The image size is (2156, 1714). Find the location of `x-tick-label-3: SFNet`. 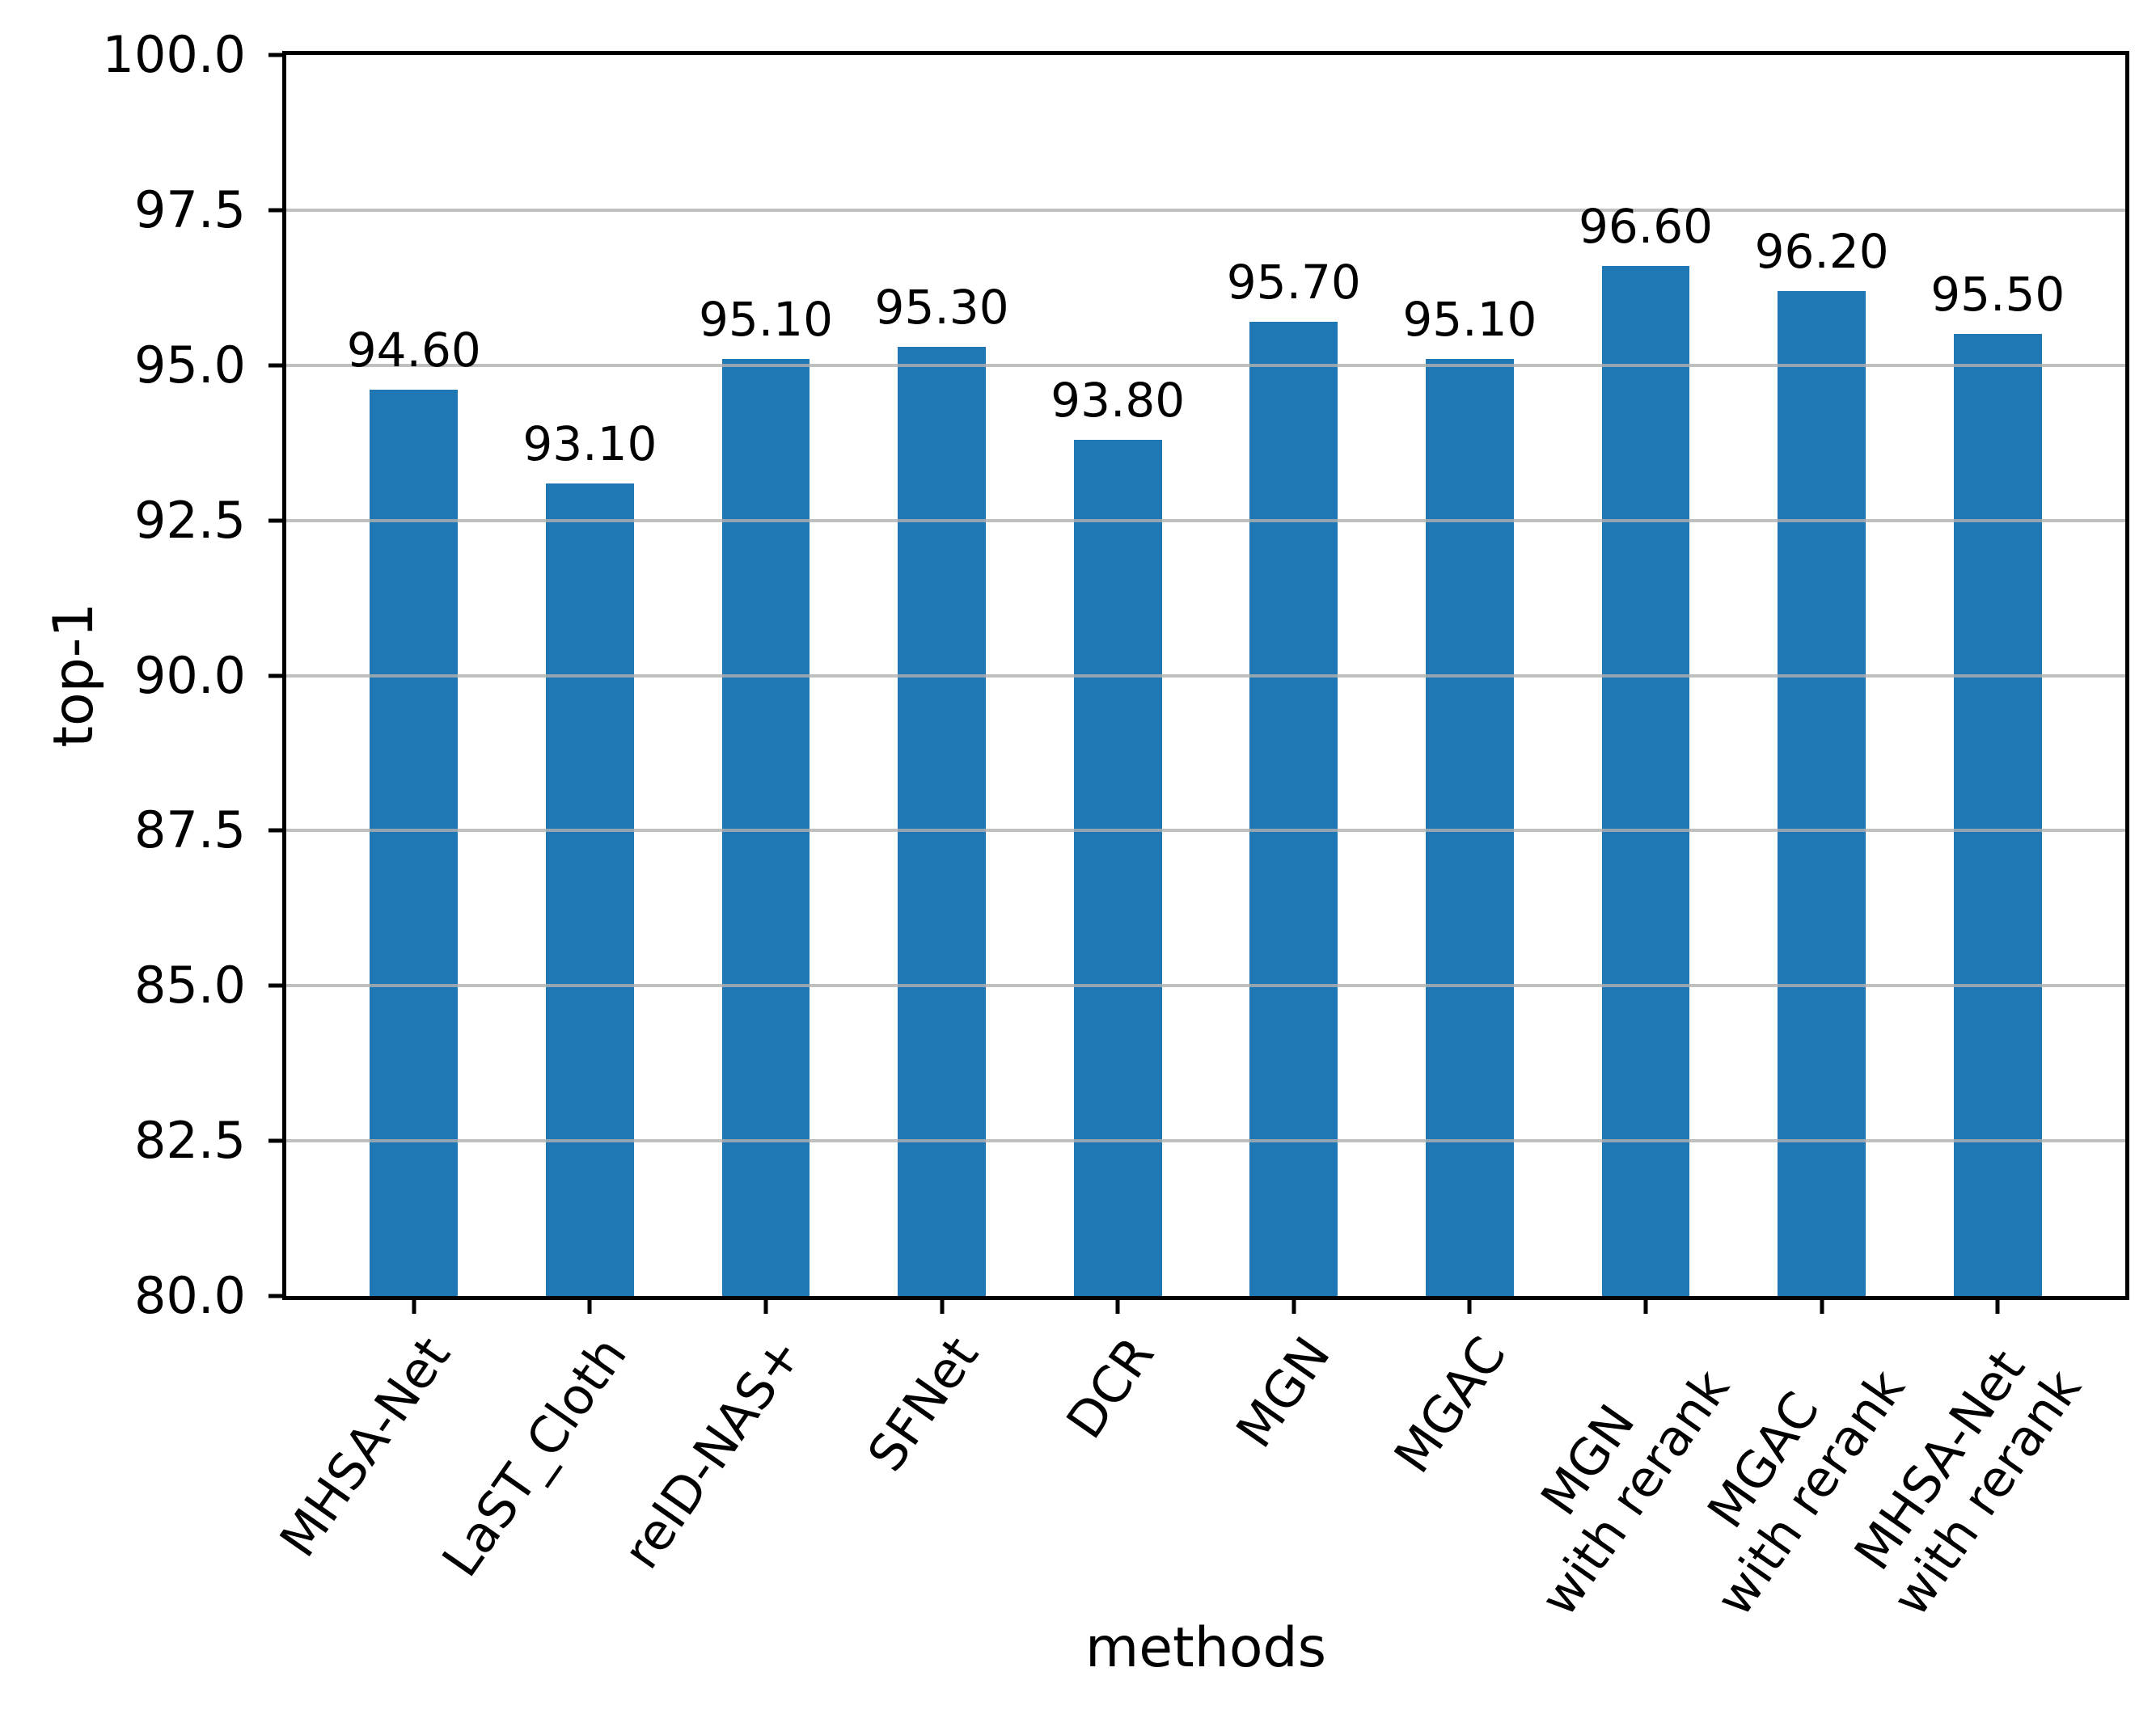

x-tick-label-3: SFNet is located at coordinates (923, 1404).